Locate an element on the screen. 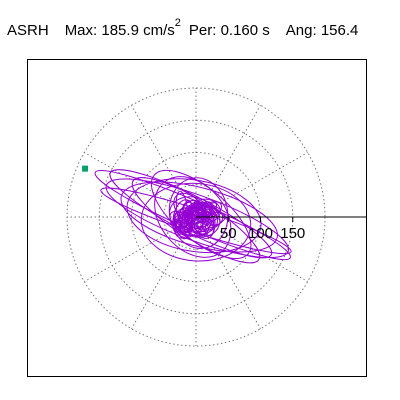 This screenshot has width=400, height=400. start-marker is located at coordinates (85, 168).